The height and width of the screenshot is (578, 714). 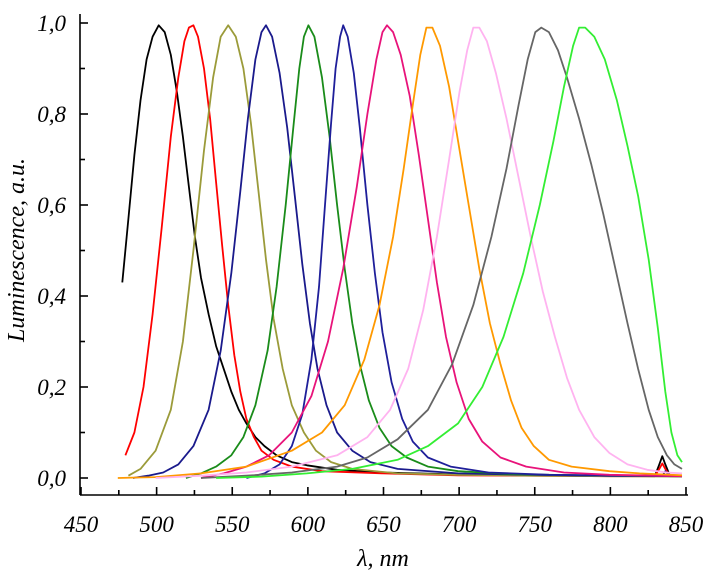 What do you see at coordinates (610, 524) in the screenshot?
I see `x-tick-label: 800` at bounding box center [610, 524].